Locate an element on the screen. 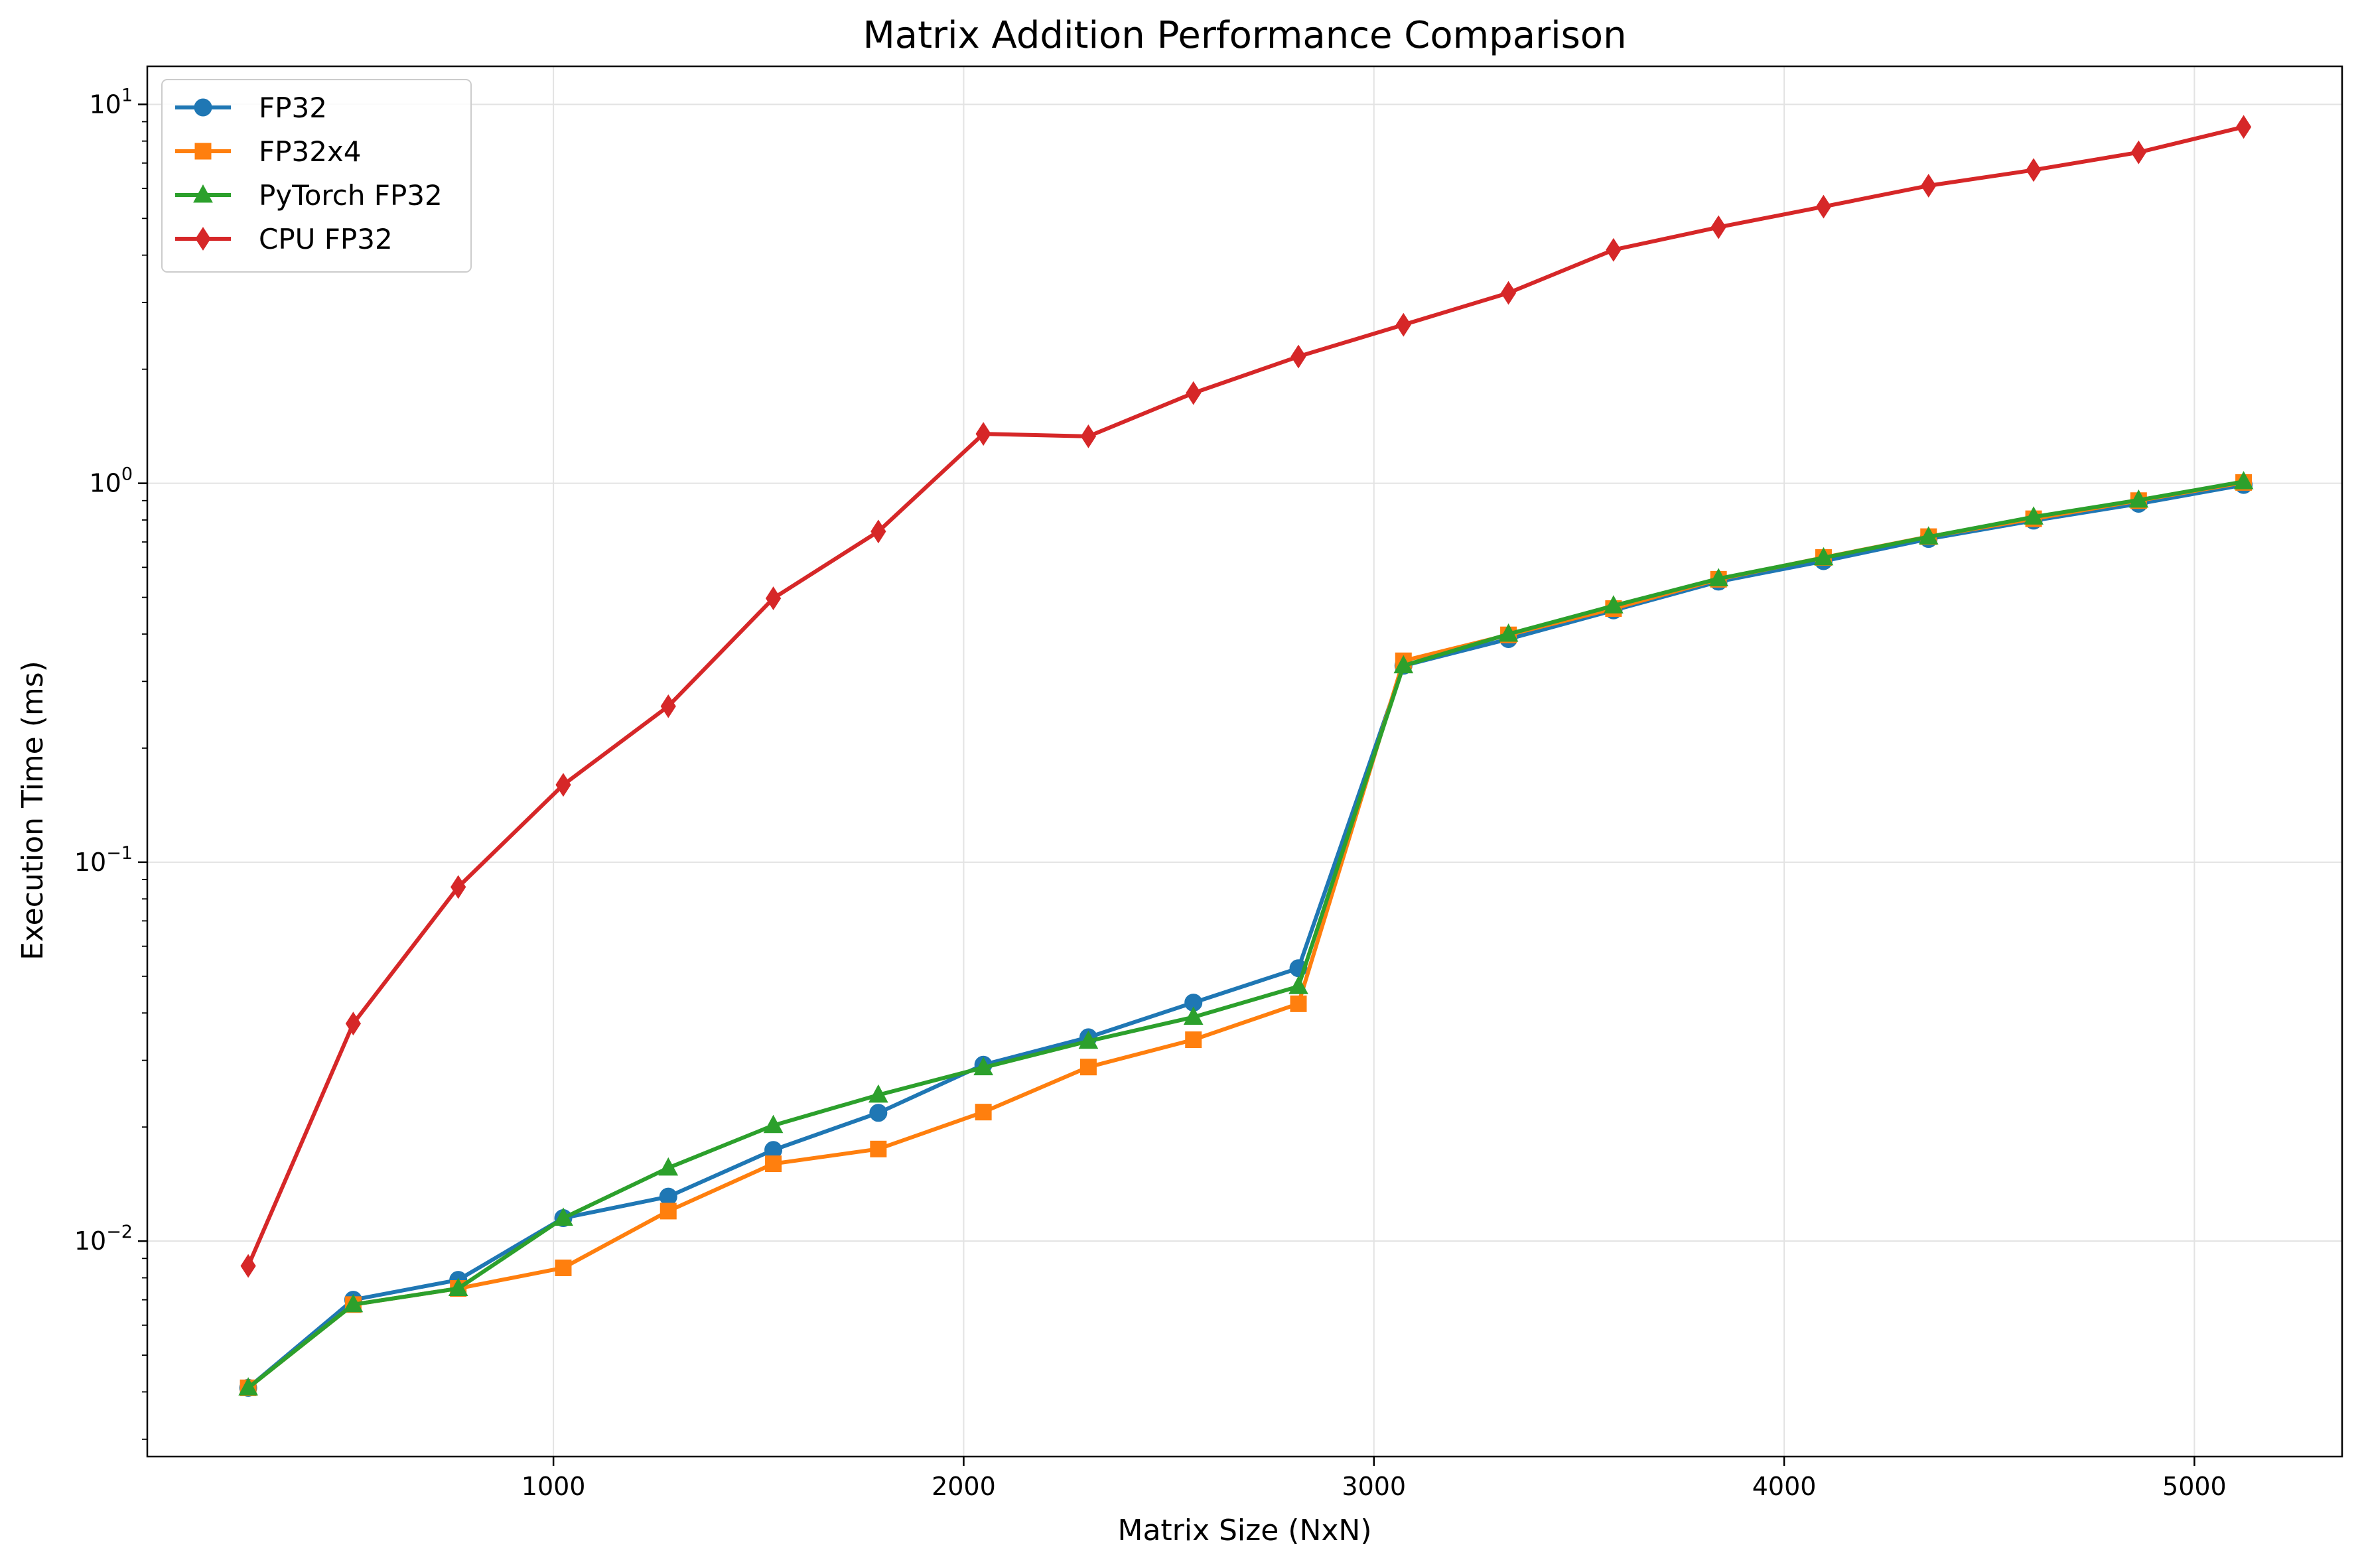 Image resolution: width=2362 pixels, height=1568 pixels. legend-item: CPU FP32 is located at coordinates (284, 239).